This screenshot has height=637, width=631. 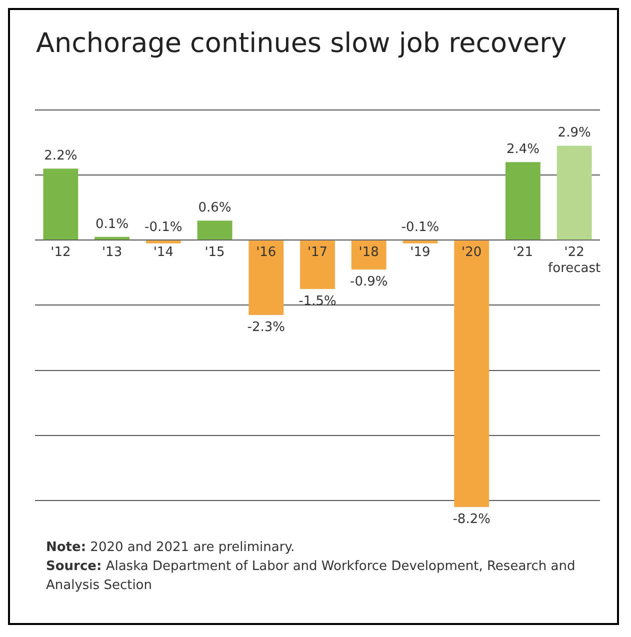 I want to click on text: Note: 2020 and 2021 are preliminary., so click(x=170, y=547).